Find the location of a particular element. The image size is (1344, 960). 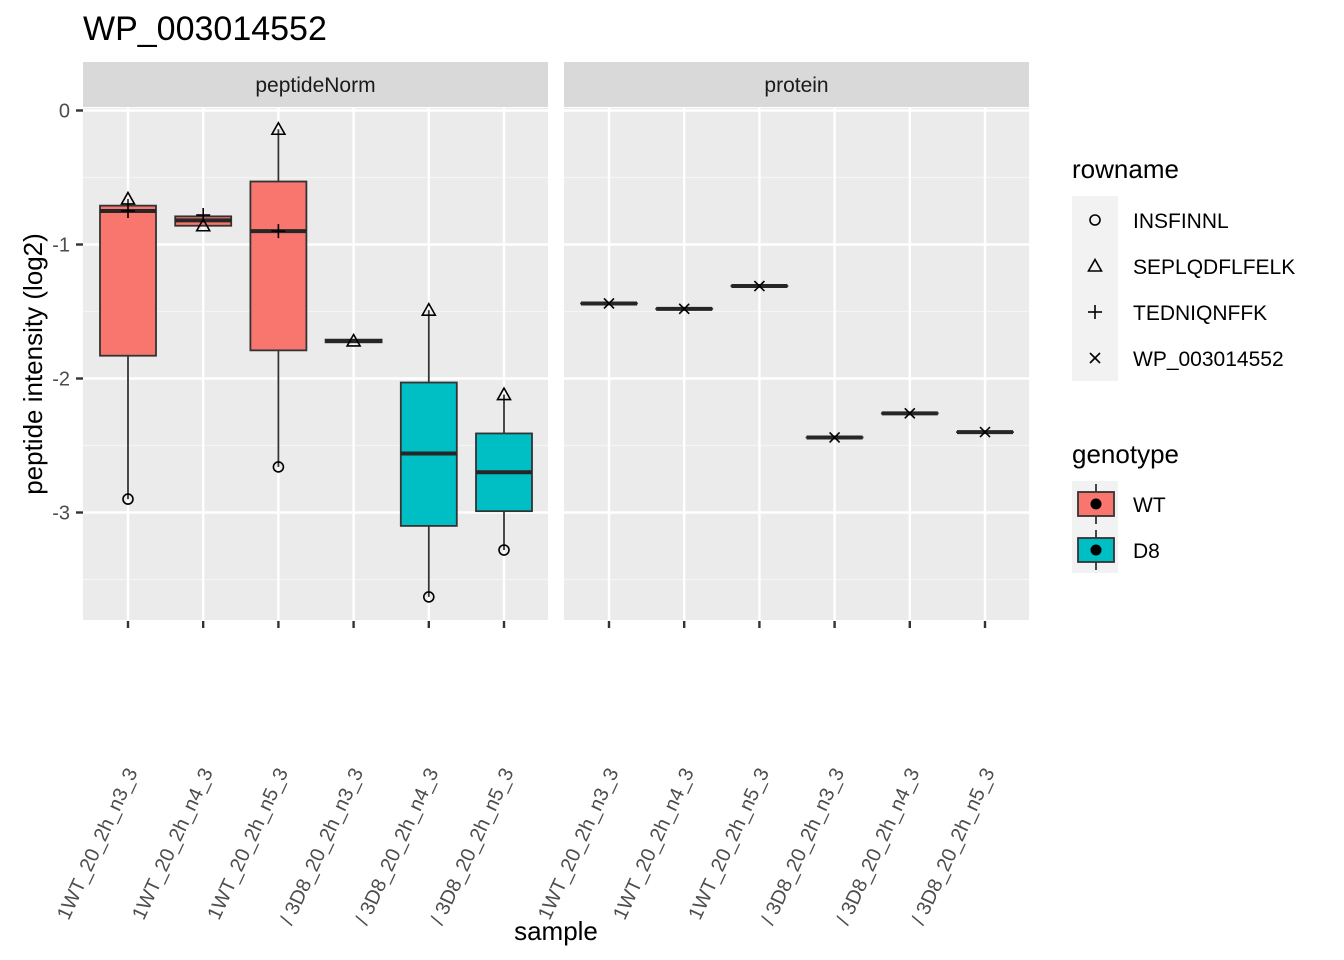

y-tick-label: -2 is located at coordinates (61, 380).